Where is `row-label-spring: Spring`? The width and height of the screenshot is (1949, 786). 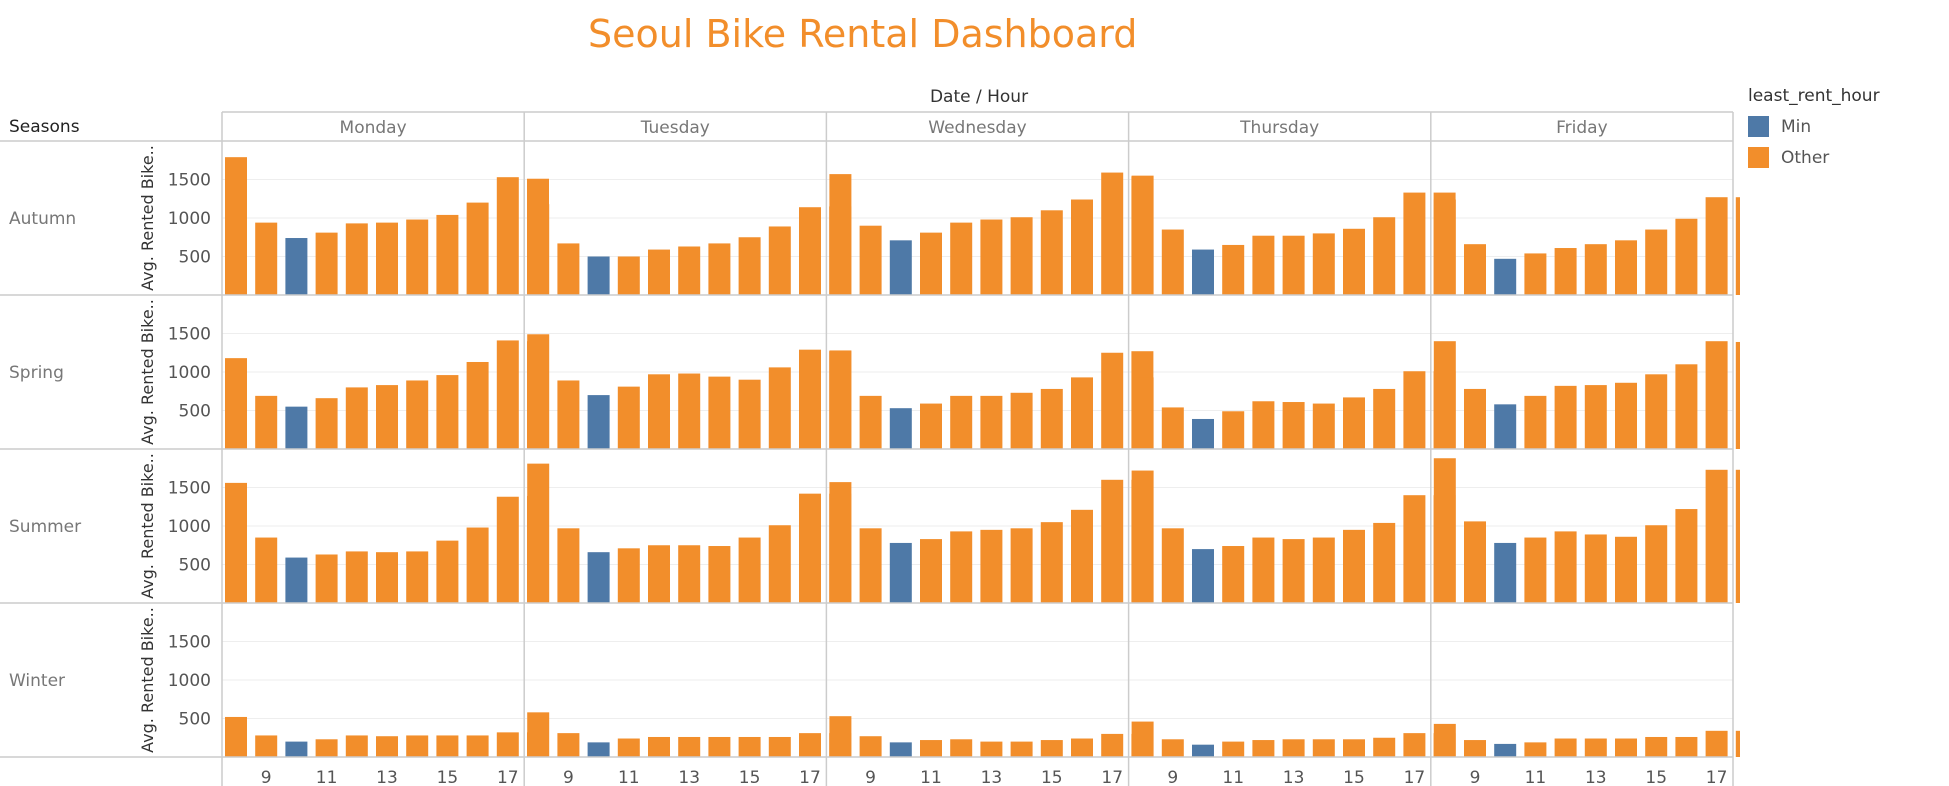 row-label-spring: Spring is located at coordinates (36, 373).